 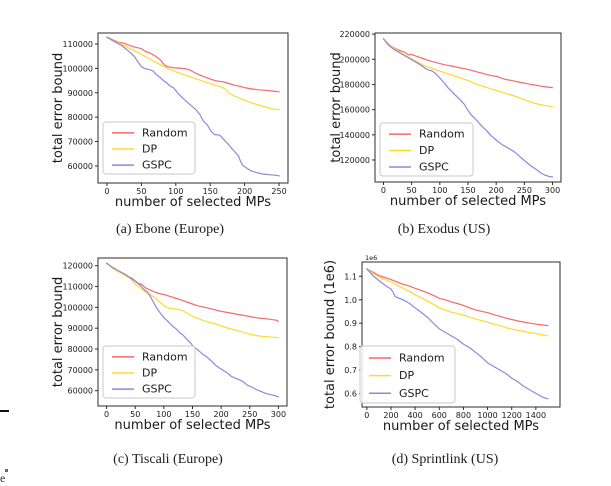 What do you see at coordinates (175, 191) in the screenshot?
I see `chart-a-x-tick-label: 100` at bounding box center [175, 191].